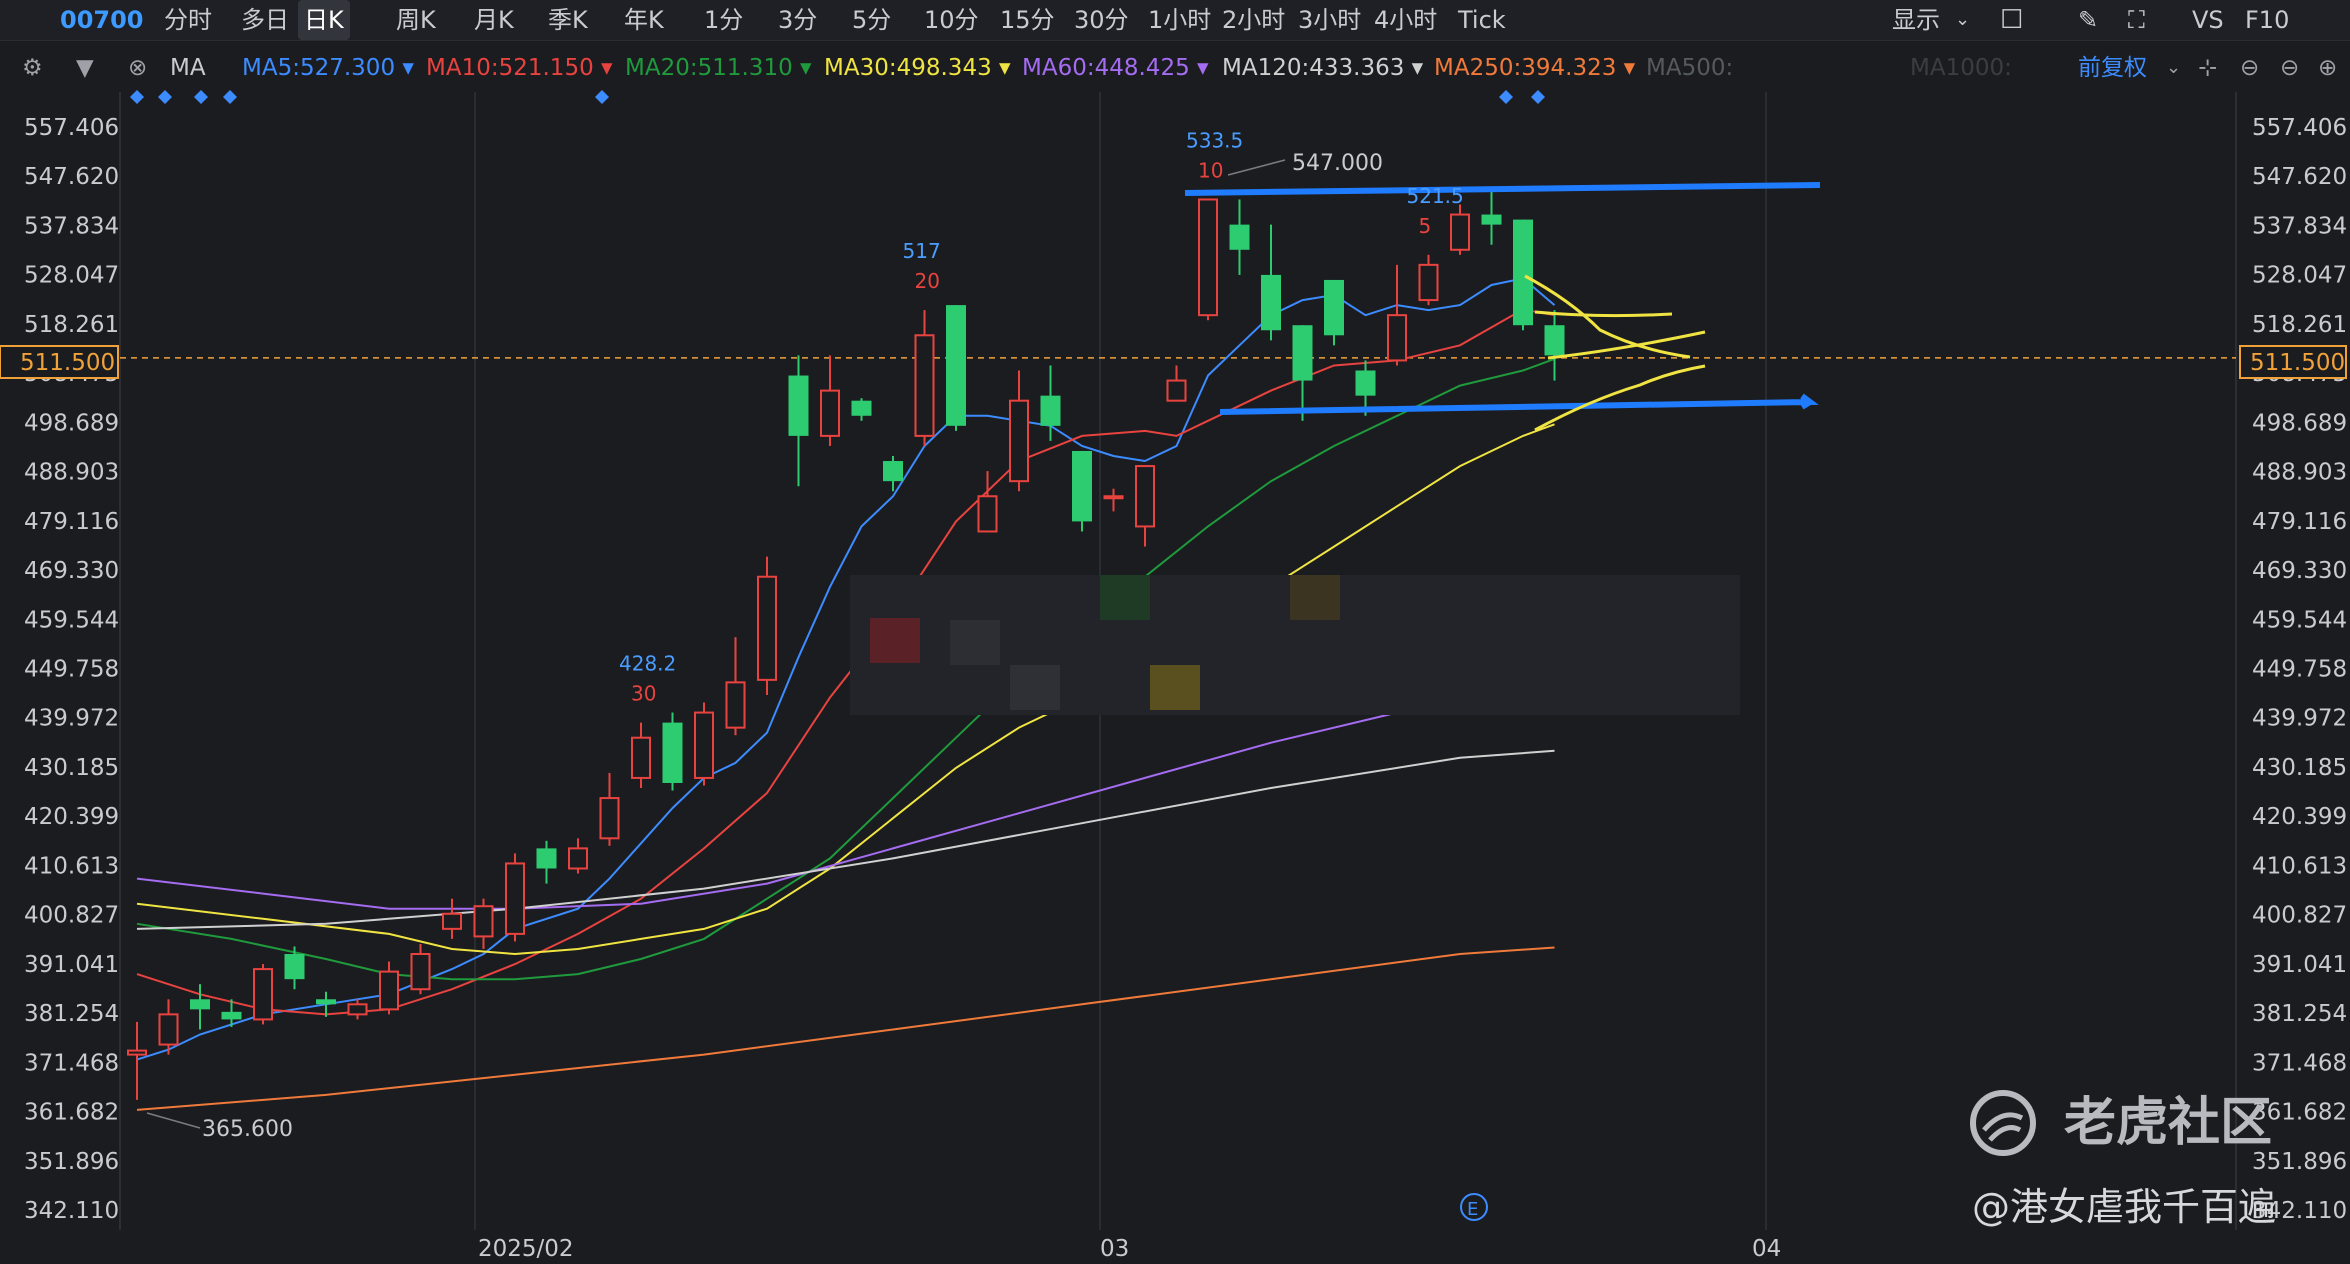  I want to click on adjust-mode-button: 前复权, so click(2112, 68).